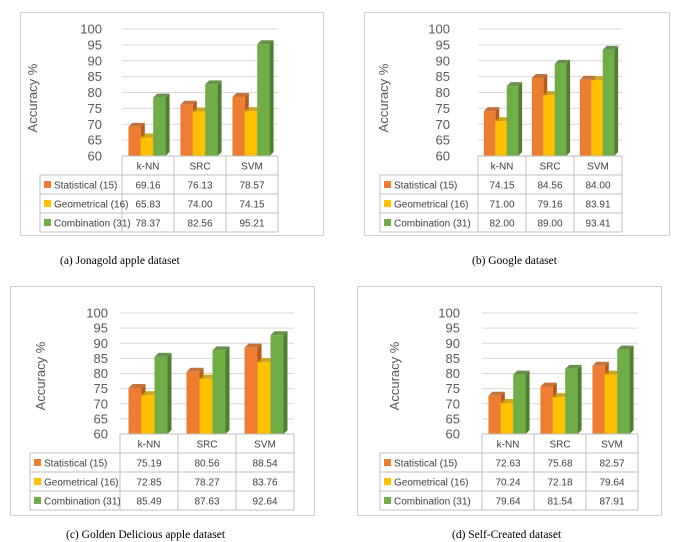 The height and width of the screenshot is (542, 685). What do you see at coordinates (75, 464) in the screenshot?
I see `legend-label-2-0: Statistical (15)` at bounding box center [75, 464].